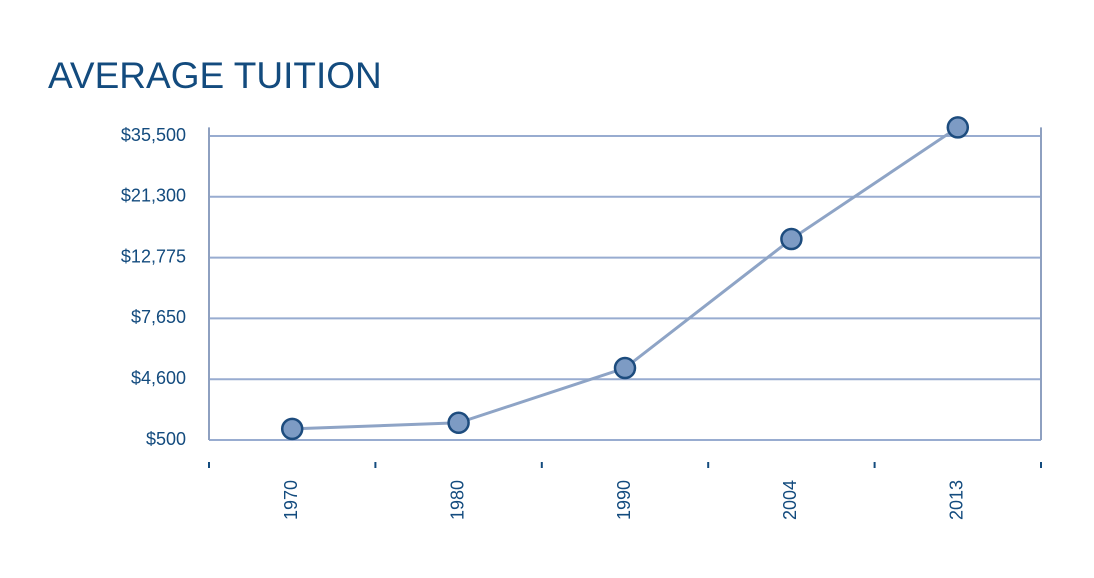 The width and height of the screenshot is (1094, 578). What do you see at coordinates (215, 75) in the screenshot?
I see `chart-title: AVERAGE TUITION` at bounding box center [215, 75].